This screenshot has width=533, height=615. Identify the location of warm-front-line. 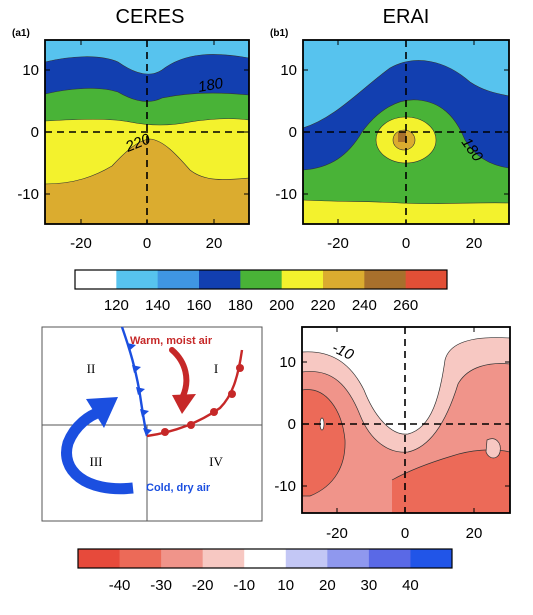
(195, 393).